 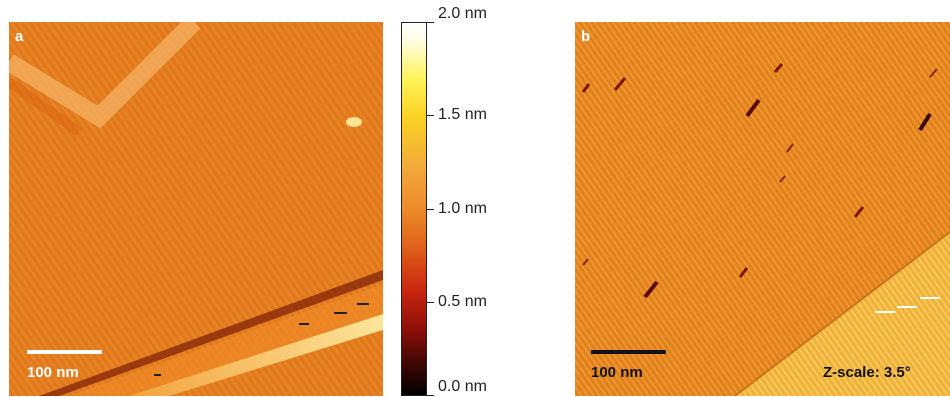 What do you see at coordinates (19, 36) in the screenshot?
I see `panel-letter-a: a` at bounding box center [19, 36].